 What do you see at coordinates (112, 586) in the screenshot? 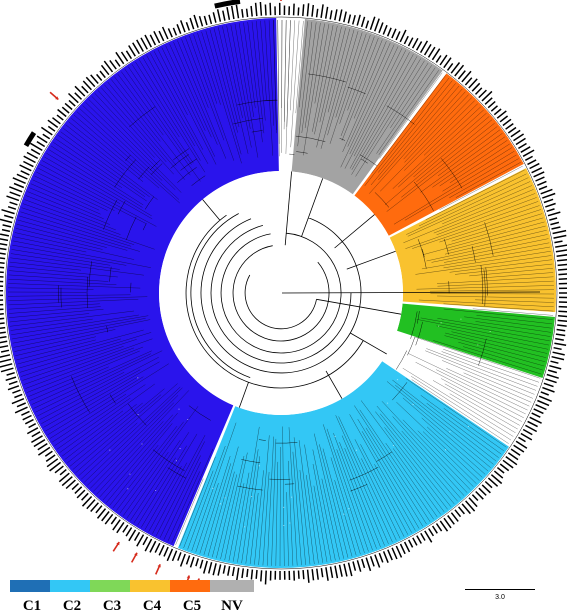
I see `legend-swatch-c3` at bounding box center [112, 586].